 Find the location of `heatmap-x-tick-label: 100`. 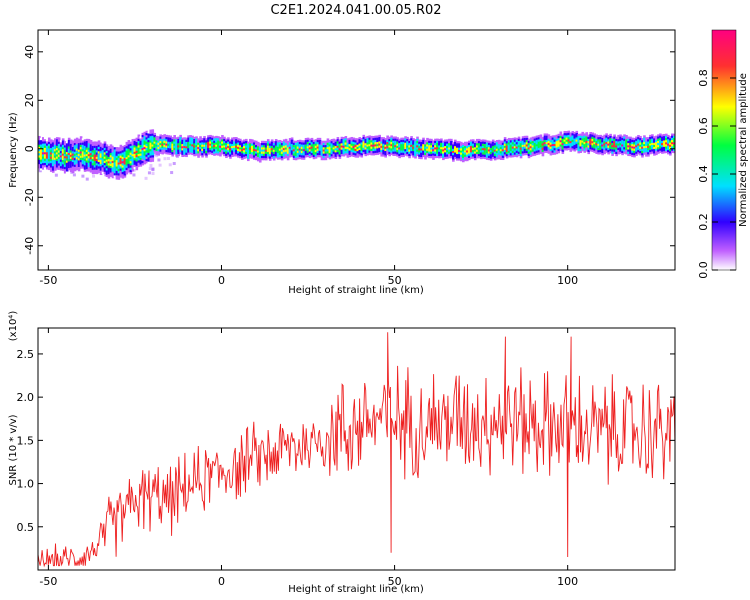

heatmap-x-tick-label: 100 is located at coordinates (567, 280).